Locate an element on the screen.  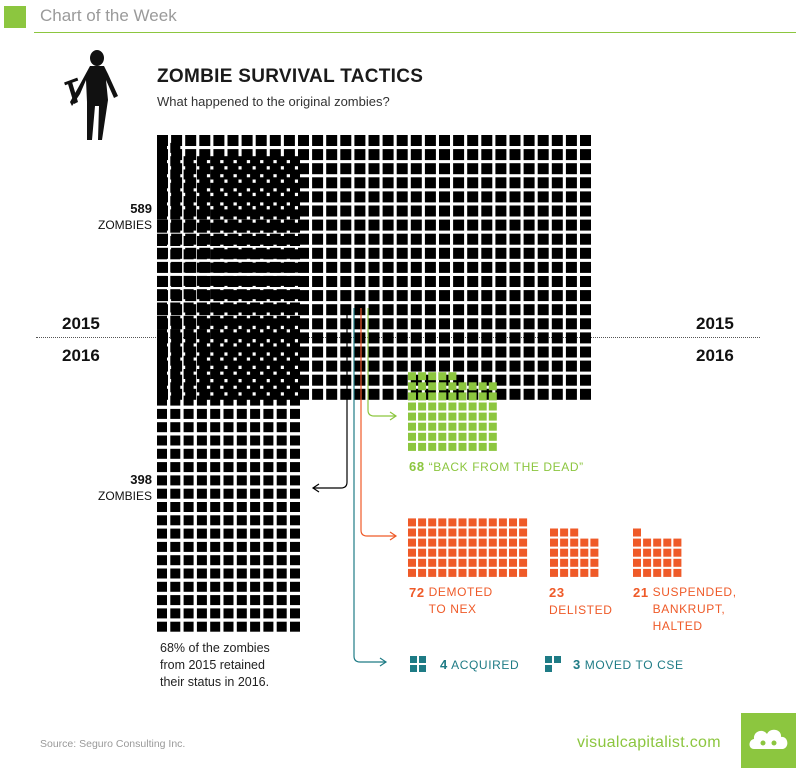
category-label: ACQUIRED is located at coordinates (485, 665).